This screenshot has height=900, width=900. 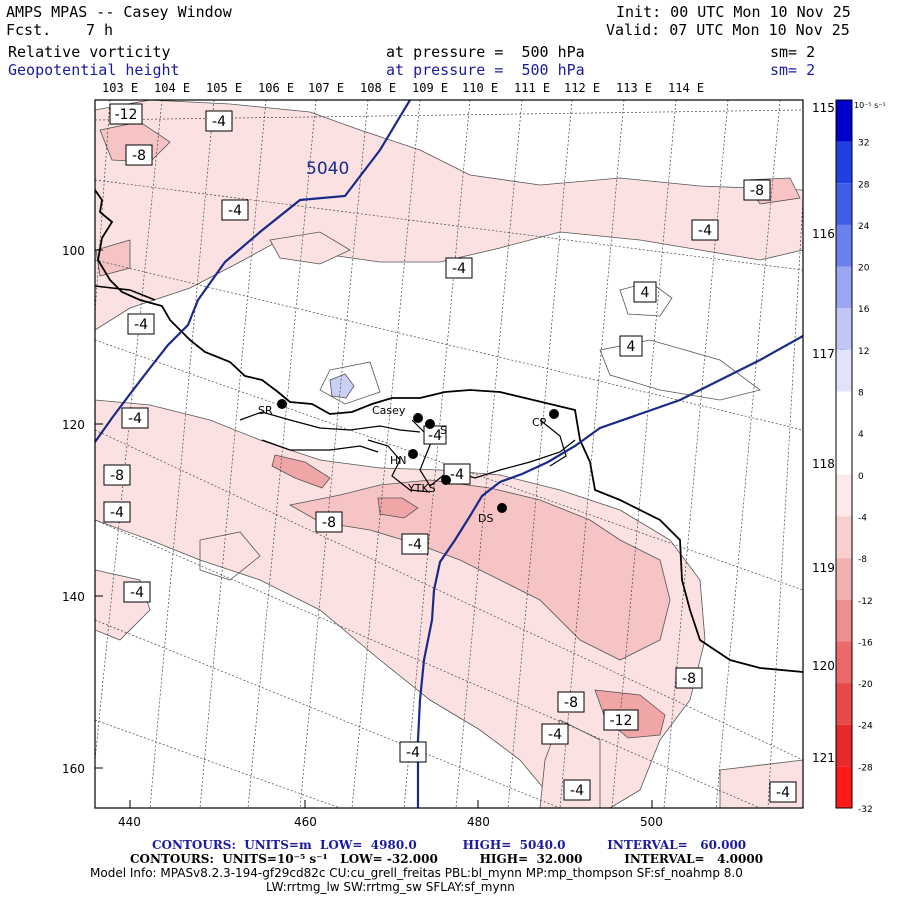 I want to click on field1-name: Relative vorticity, so click(x=89, y=52).